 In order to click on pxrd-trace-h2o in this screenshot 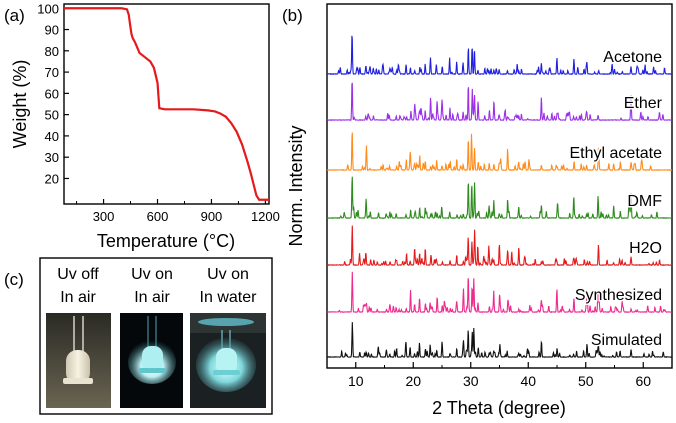, I will do `click(499, 246)`.